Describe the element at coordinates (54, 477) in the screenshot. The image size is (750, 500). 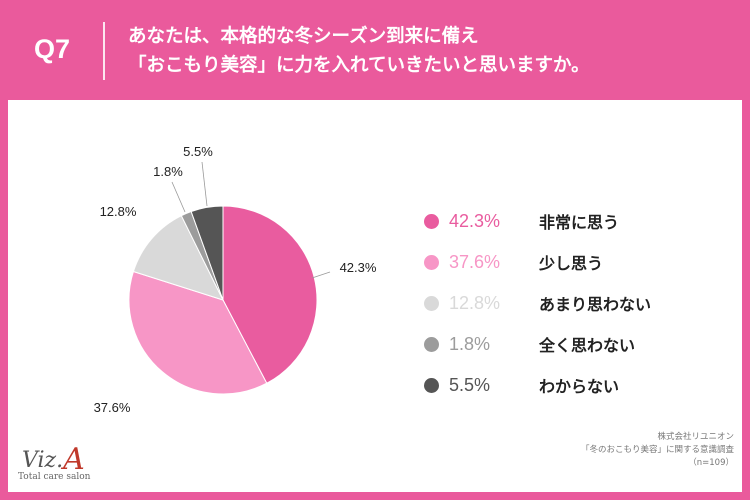
I see `logo-subtitle: Total care salon` at that location.